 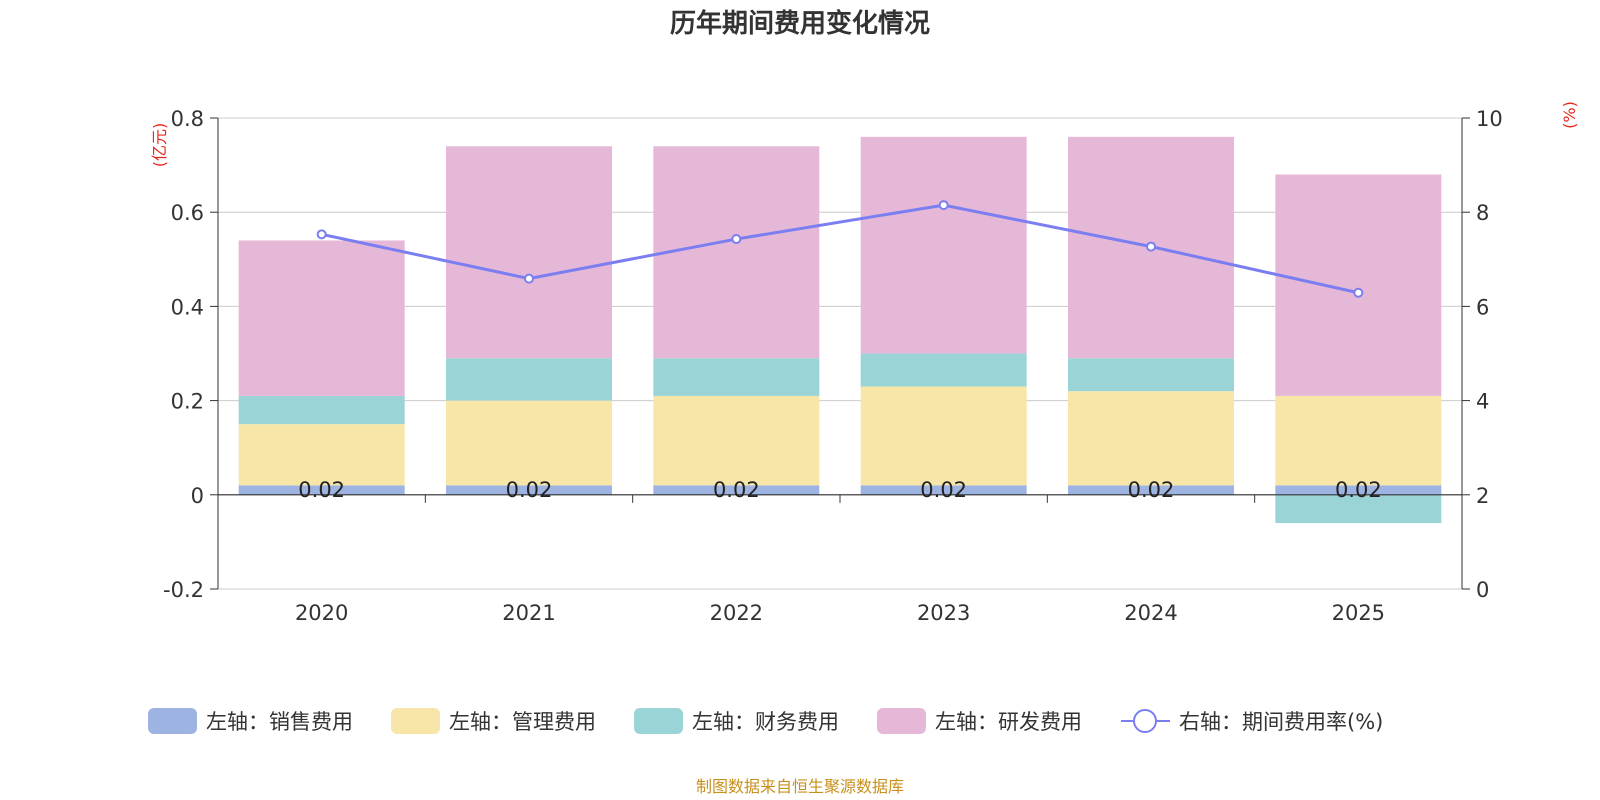 I want to click on chart-title: 历年期间费用变化情况, so click(x=800, y=23).